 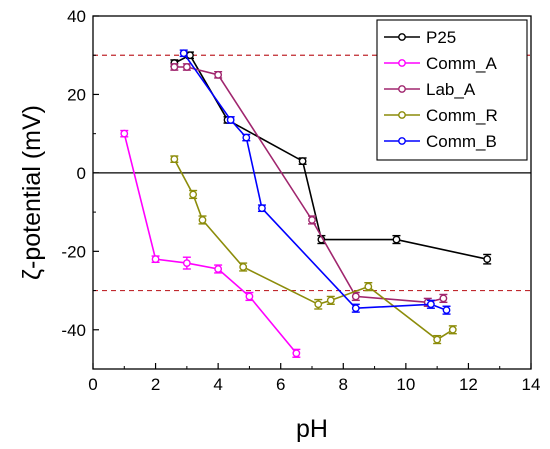 What do you see at coordinates (155, 384) in the screenshot?
I see `x-tick-label: 2` at bounding box center [155, 384].